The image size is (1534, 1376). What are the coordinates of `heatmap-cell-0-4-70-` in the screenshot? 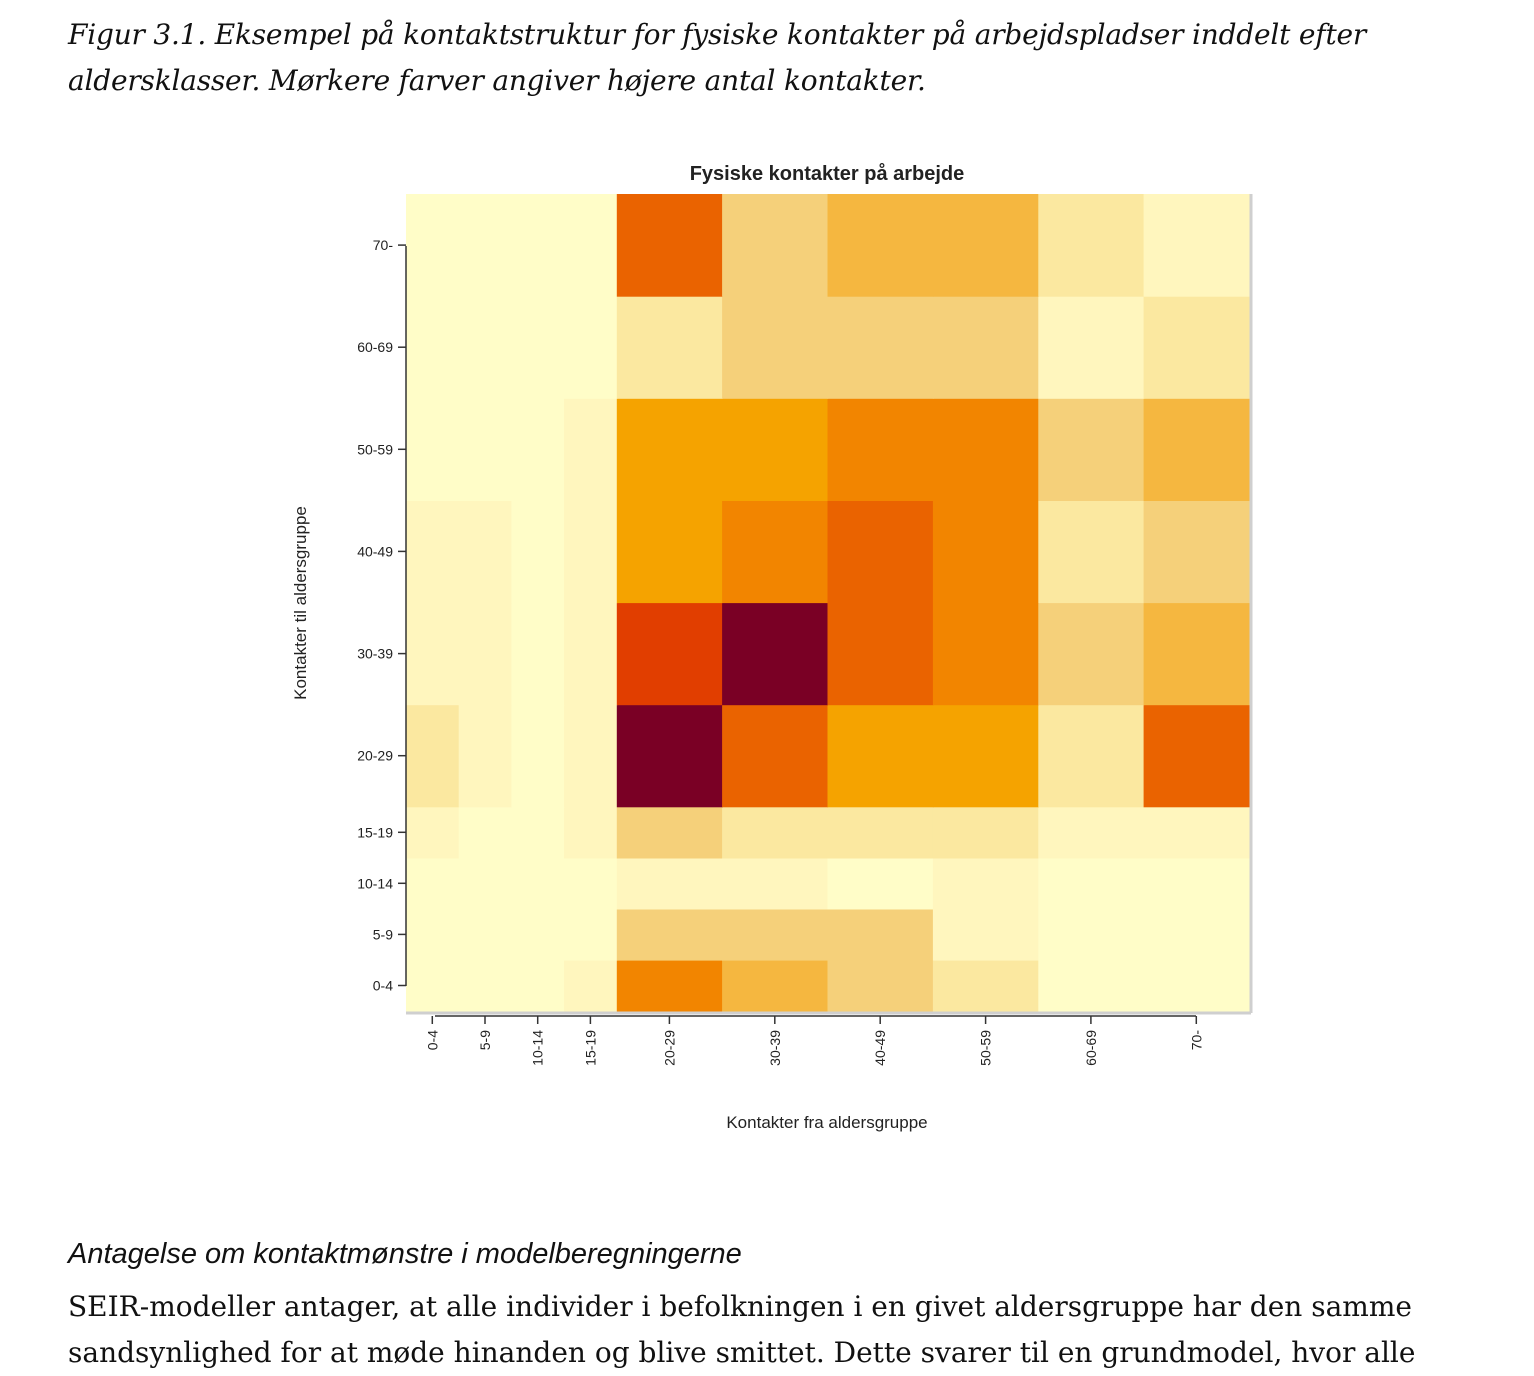 It's located at (1196, 985).